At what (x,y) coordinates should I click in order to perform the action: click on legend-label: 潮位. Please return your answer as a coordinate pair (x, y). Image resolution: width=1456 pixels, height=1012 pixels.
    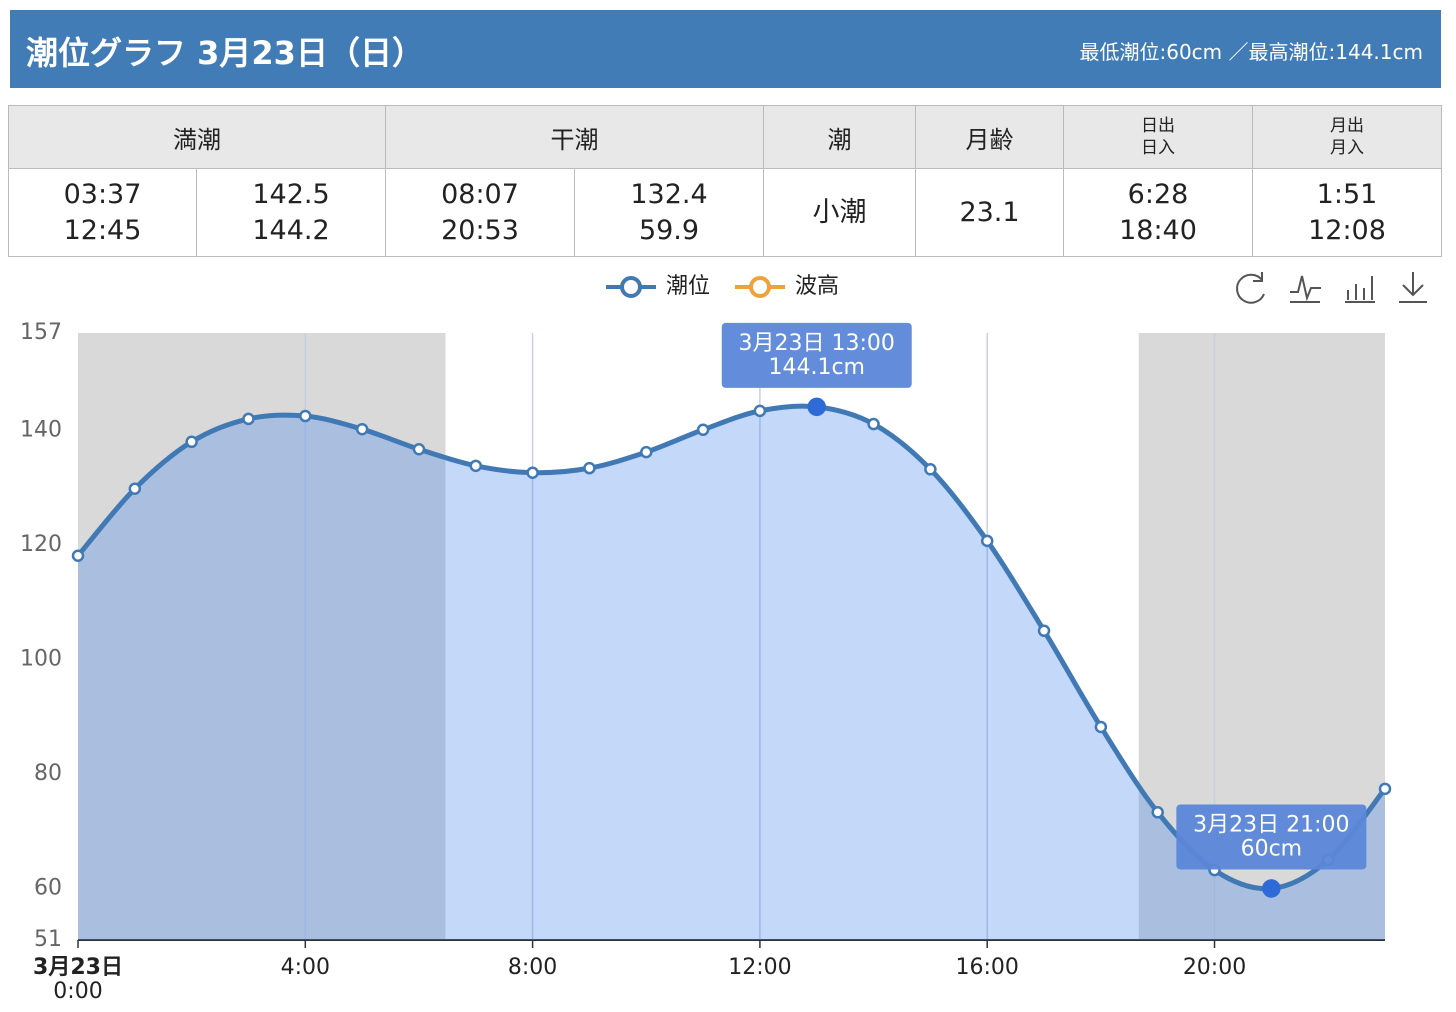
    Looking at the image, I should click on (688, 286).